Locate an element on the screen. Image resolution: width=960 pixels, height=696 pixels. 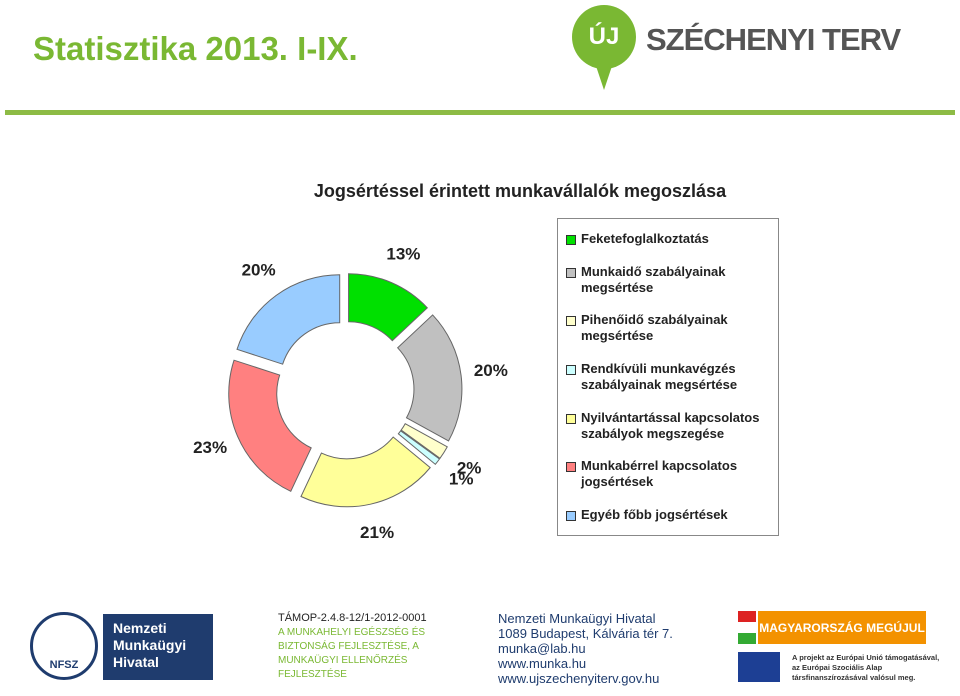
contact-line: 1089 Budapest, Kálvária tér 7. is located at coordinates (585, 633).